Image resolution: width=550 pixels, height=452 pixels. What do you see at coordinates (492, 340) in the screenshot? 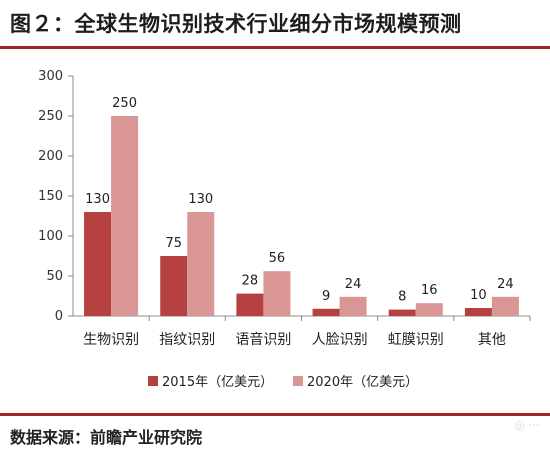
I see `x-tick-label: 其他` at bounding box center [492, 340].